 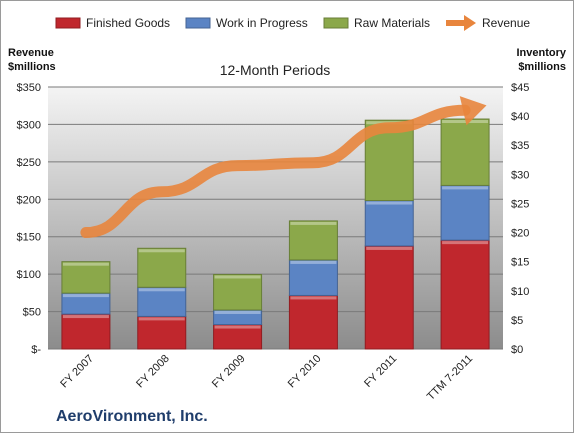 What do you see at coordinates (198, 23) in the screenshot?
I see `legend-swatch-work-in-progress` at bounding box center [198, 23].